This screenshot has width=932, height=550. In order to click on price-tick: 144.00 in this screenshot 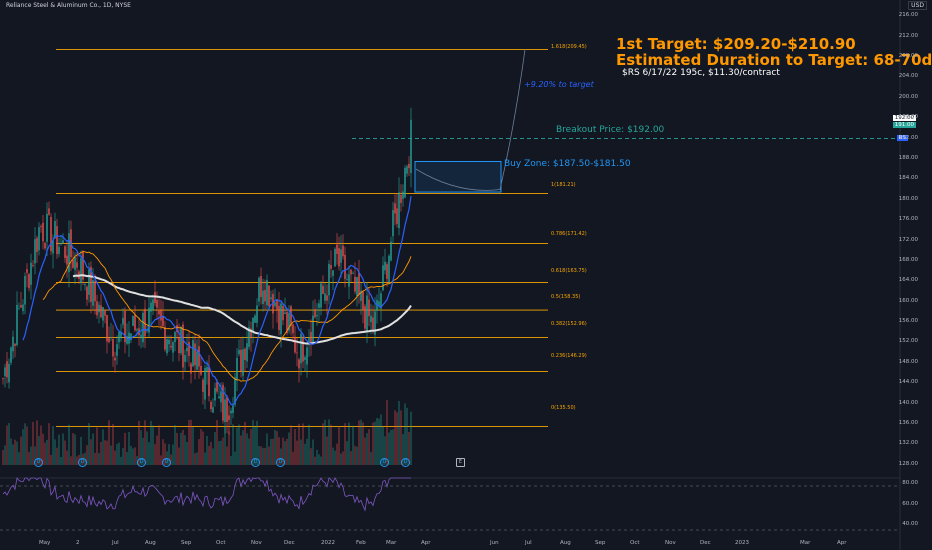, I will do `click(908, 382)`.